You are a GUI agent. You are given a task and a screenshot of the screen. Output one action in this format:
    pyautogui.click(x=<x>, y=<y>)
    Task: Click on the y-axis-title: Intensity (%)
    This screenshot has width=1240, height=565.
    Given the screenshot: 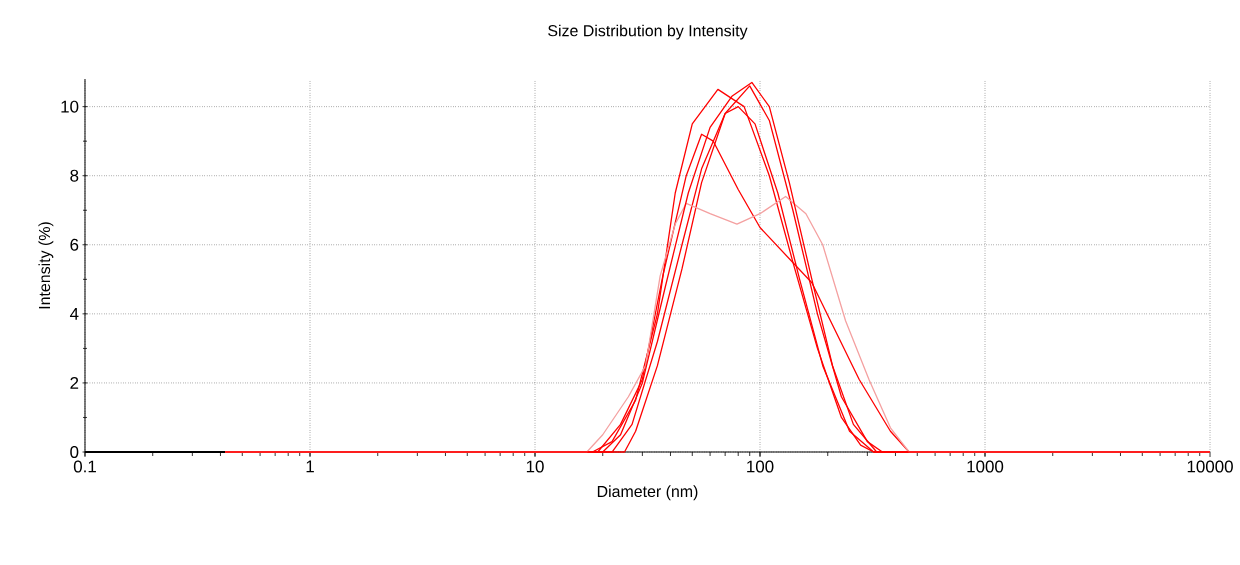 What is the action you would take?
    pyautogui.click(x=46, y=265)
    